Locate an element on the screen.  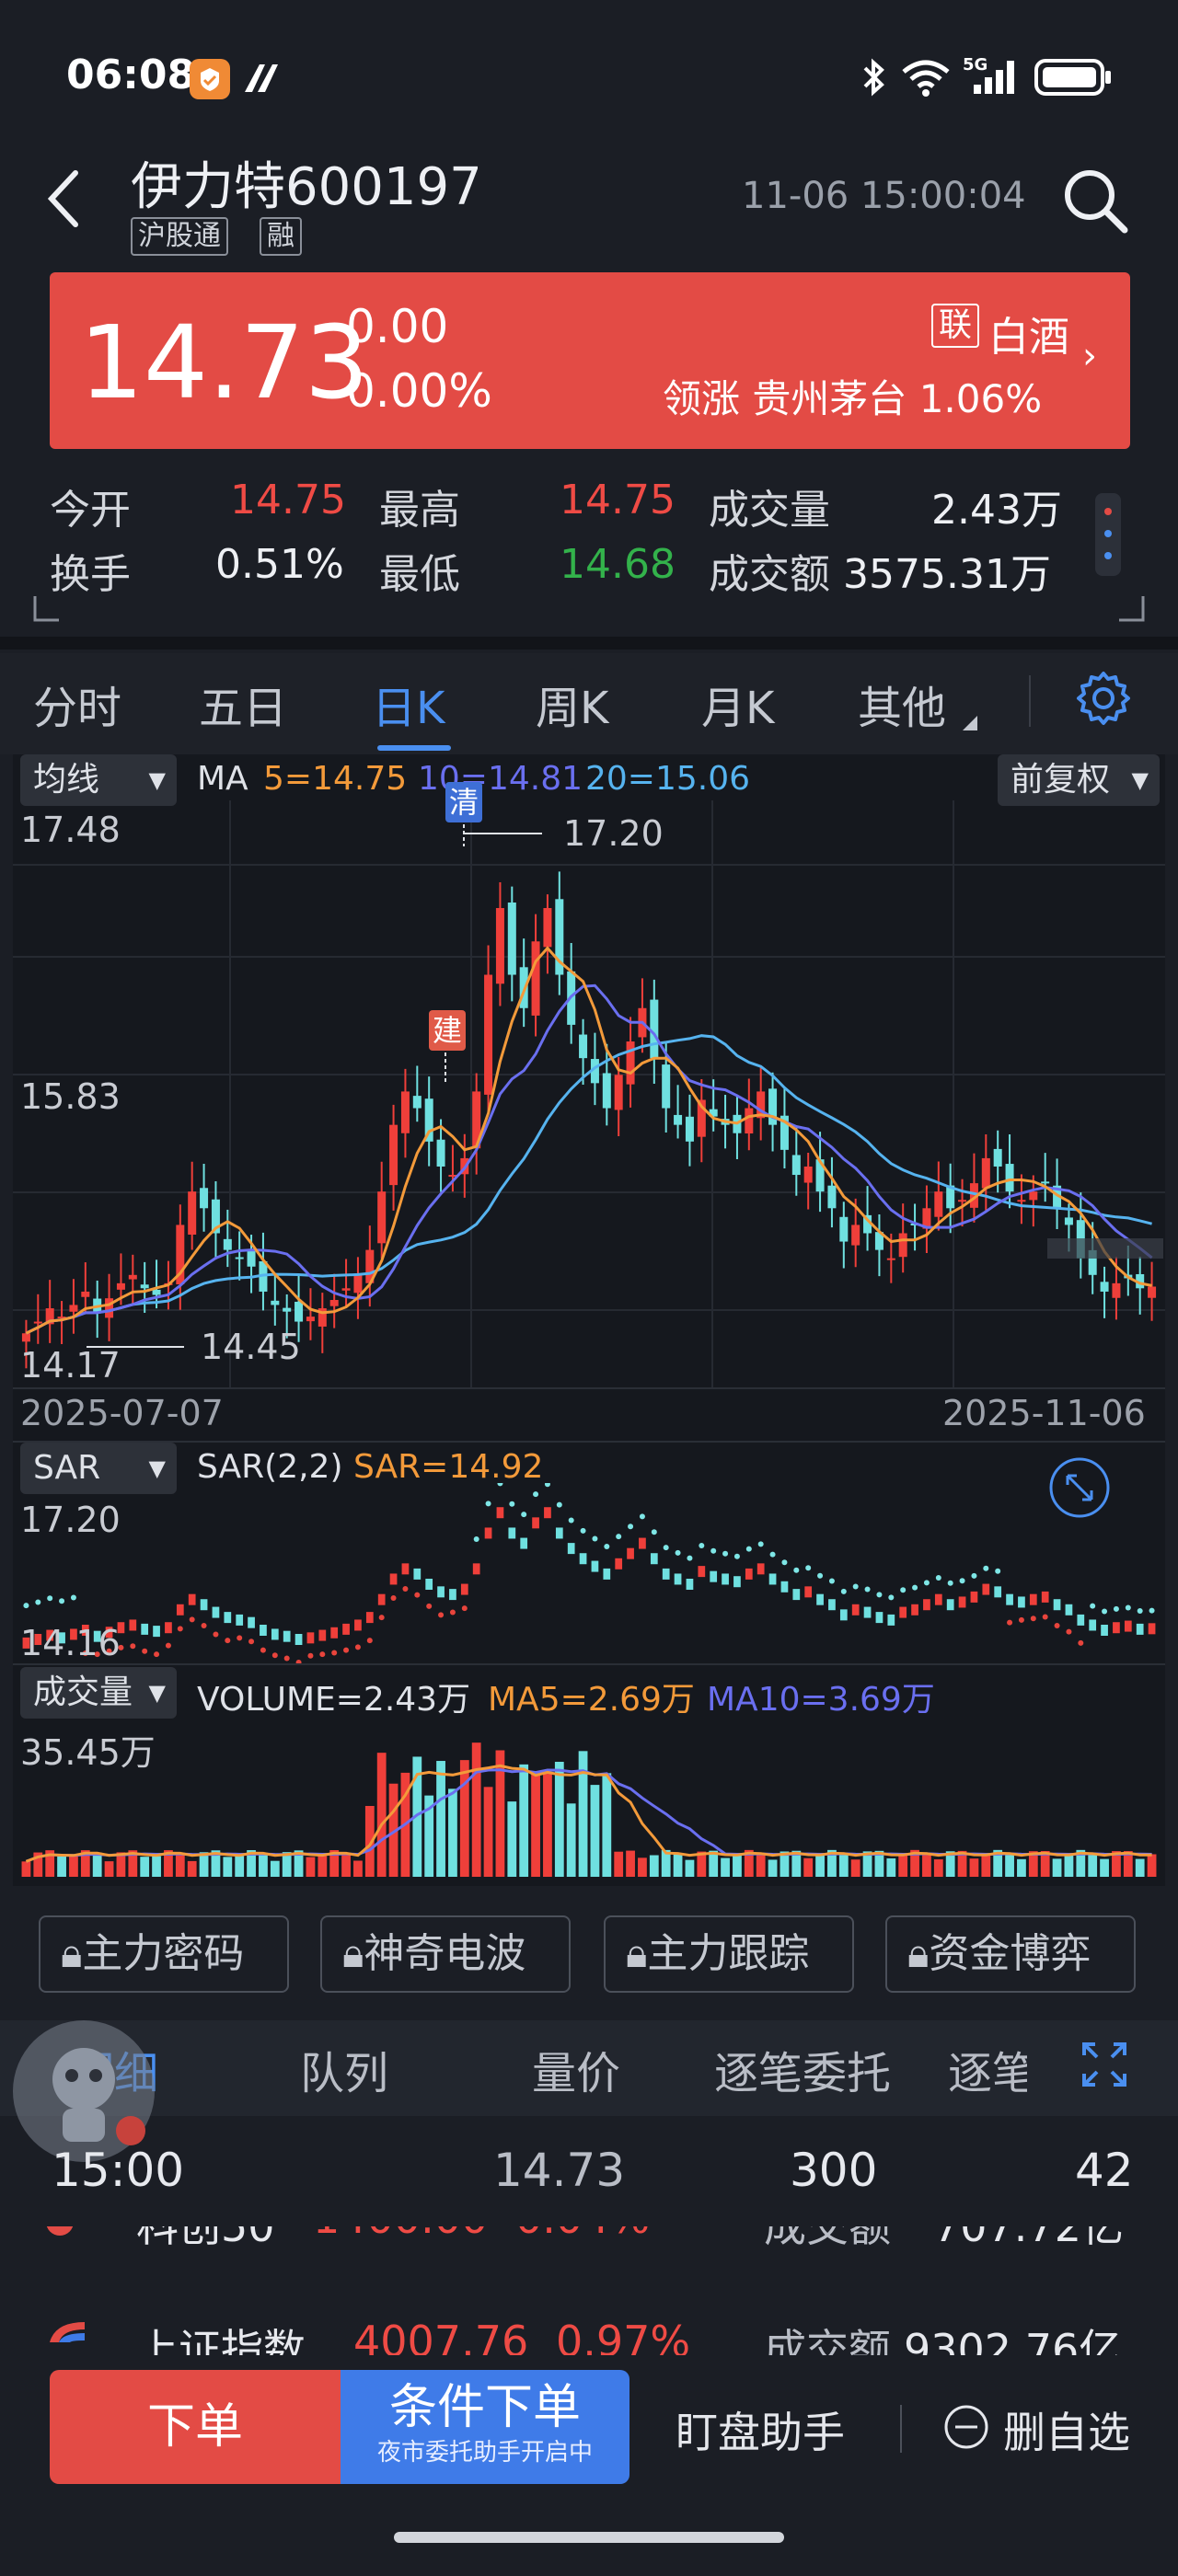
indicator-type-dropdown: 均线 ▼ is located at coordinates (98, 780).